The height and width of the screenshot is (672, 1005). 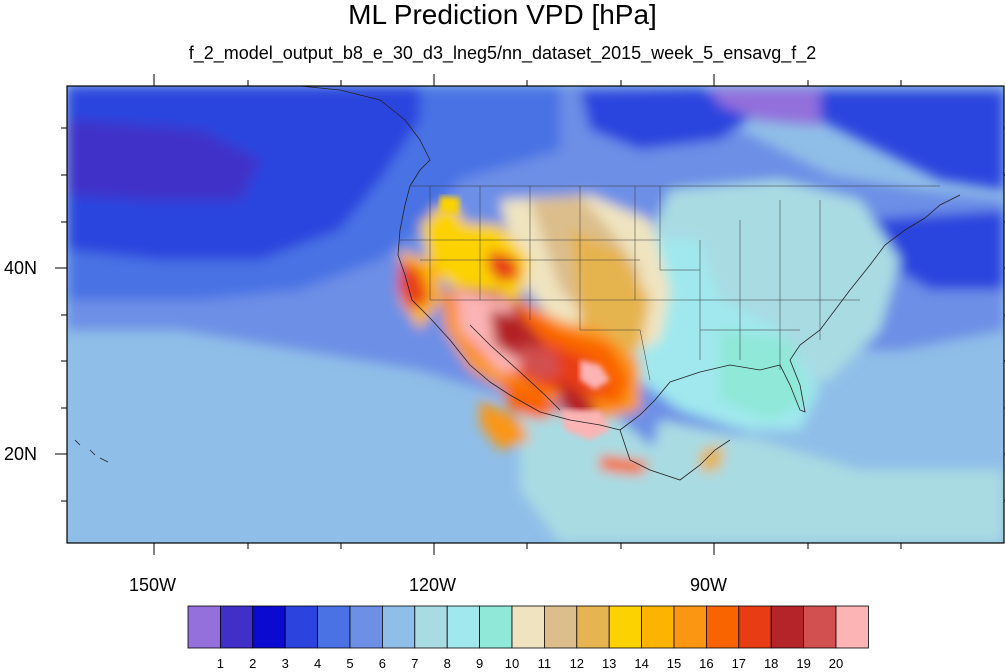 I want to click on colorbar-label: 13, so click(x=609, y=663).